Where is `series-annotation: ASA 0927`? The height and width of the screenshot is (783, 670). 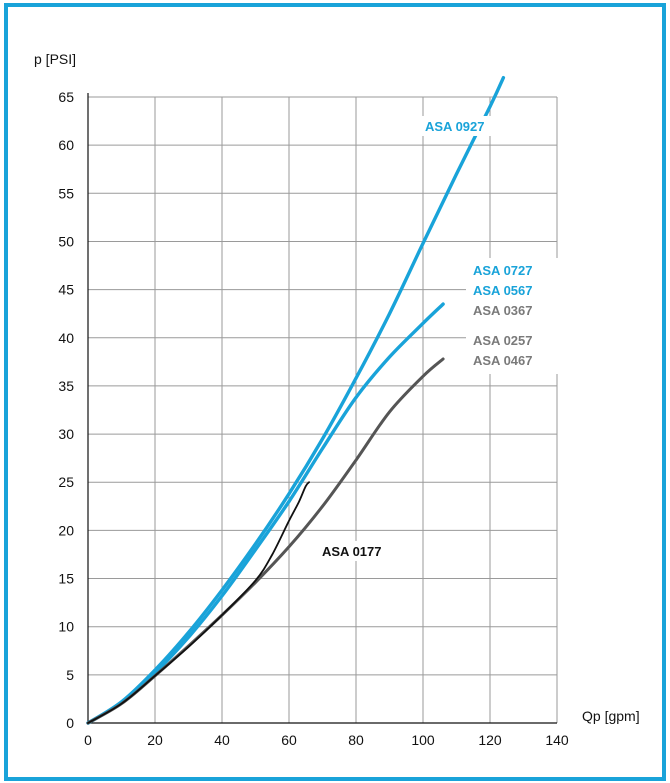 series-annotation: ASA 0927 is located at coordinates (455, 126).